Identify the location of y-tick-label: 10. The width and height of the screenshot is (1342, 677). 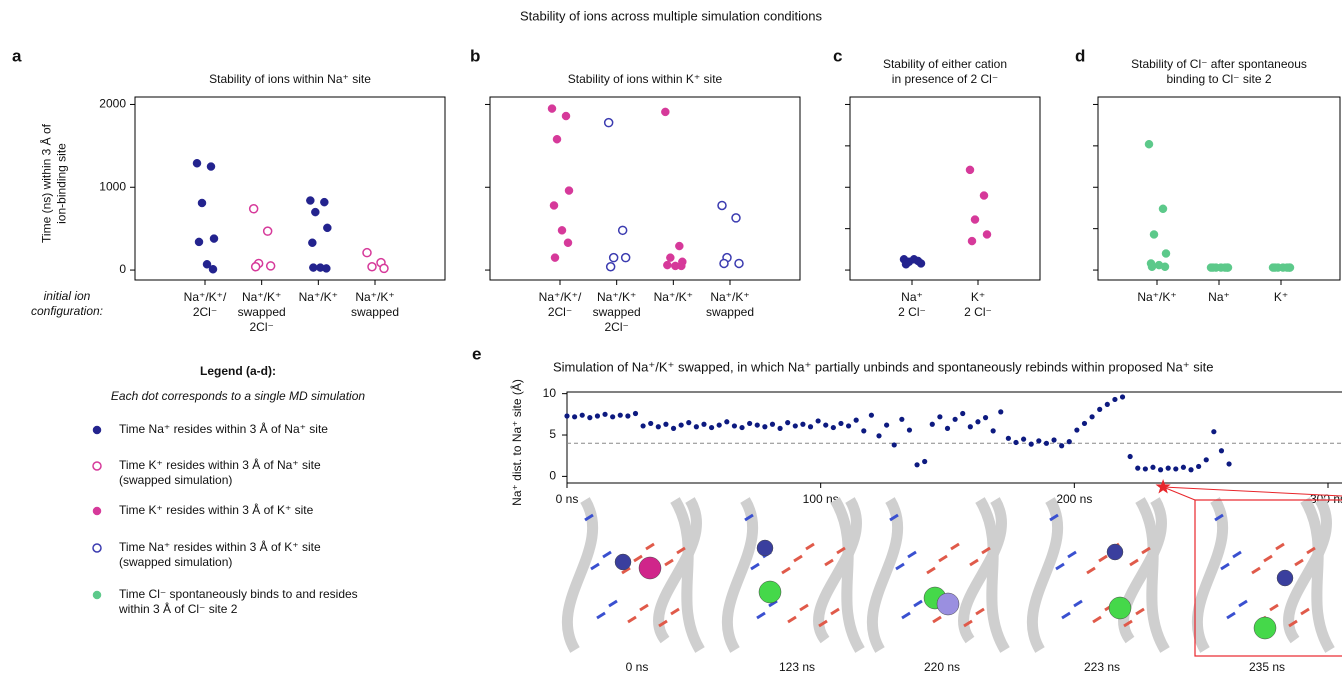
(550, 393).